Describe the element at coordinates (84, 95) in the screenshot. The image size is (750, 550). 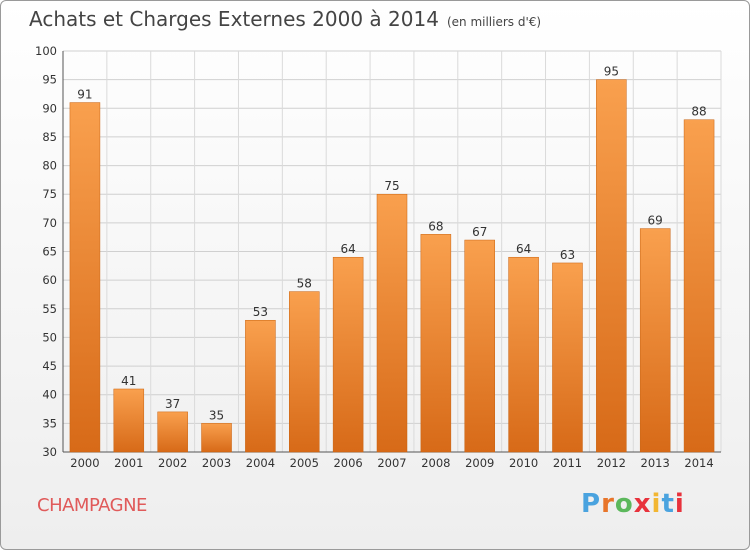
I see `value-label-2000: 91` at that location.